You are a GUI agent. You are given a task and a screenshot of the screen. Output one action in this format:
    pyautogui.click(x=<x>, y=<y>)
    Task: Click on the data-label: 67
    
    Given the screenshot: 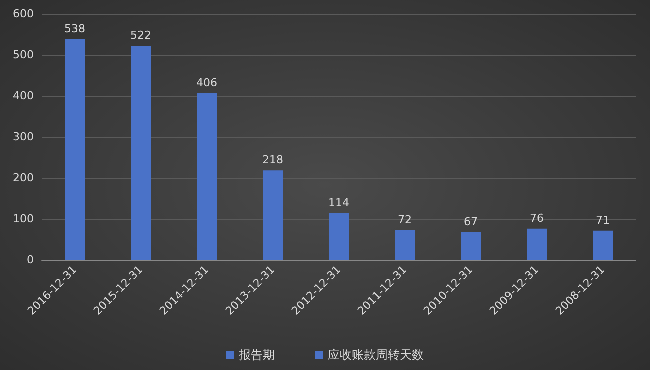 What is the action you would take?
    pyautogui.click(x=471, y=222)
    